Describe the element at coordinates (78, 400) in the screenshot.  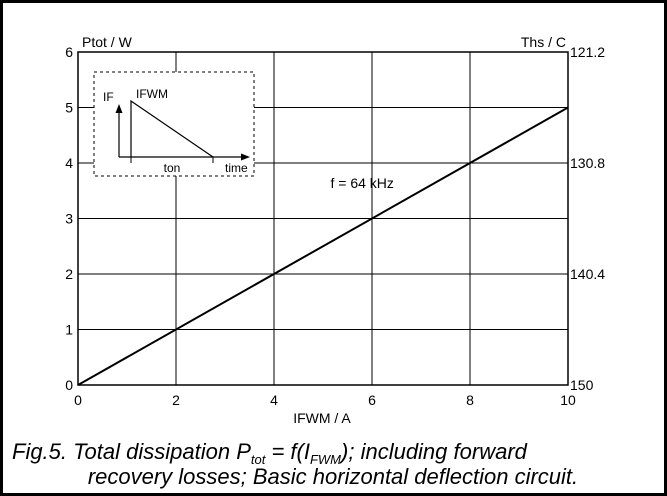
I see `x-tick-label-0: 0` at that location.